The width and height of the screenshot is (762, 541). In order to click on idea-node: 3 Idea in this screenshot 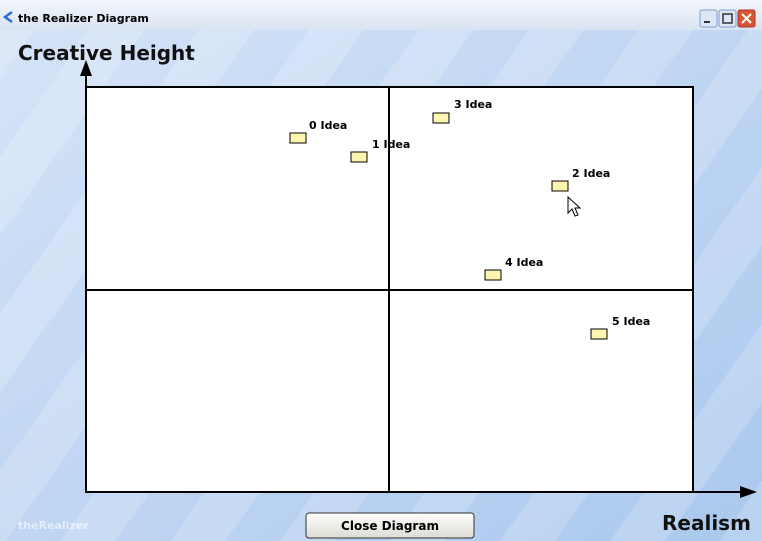, I will do `click(462, 111)`.